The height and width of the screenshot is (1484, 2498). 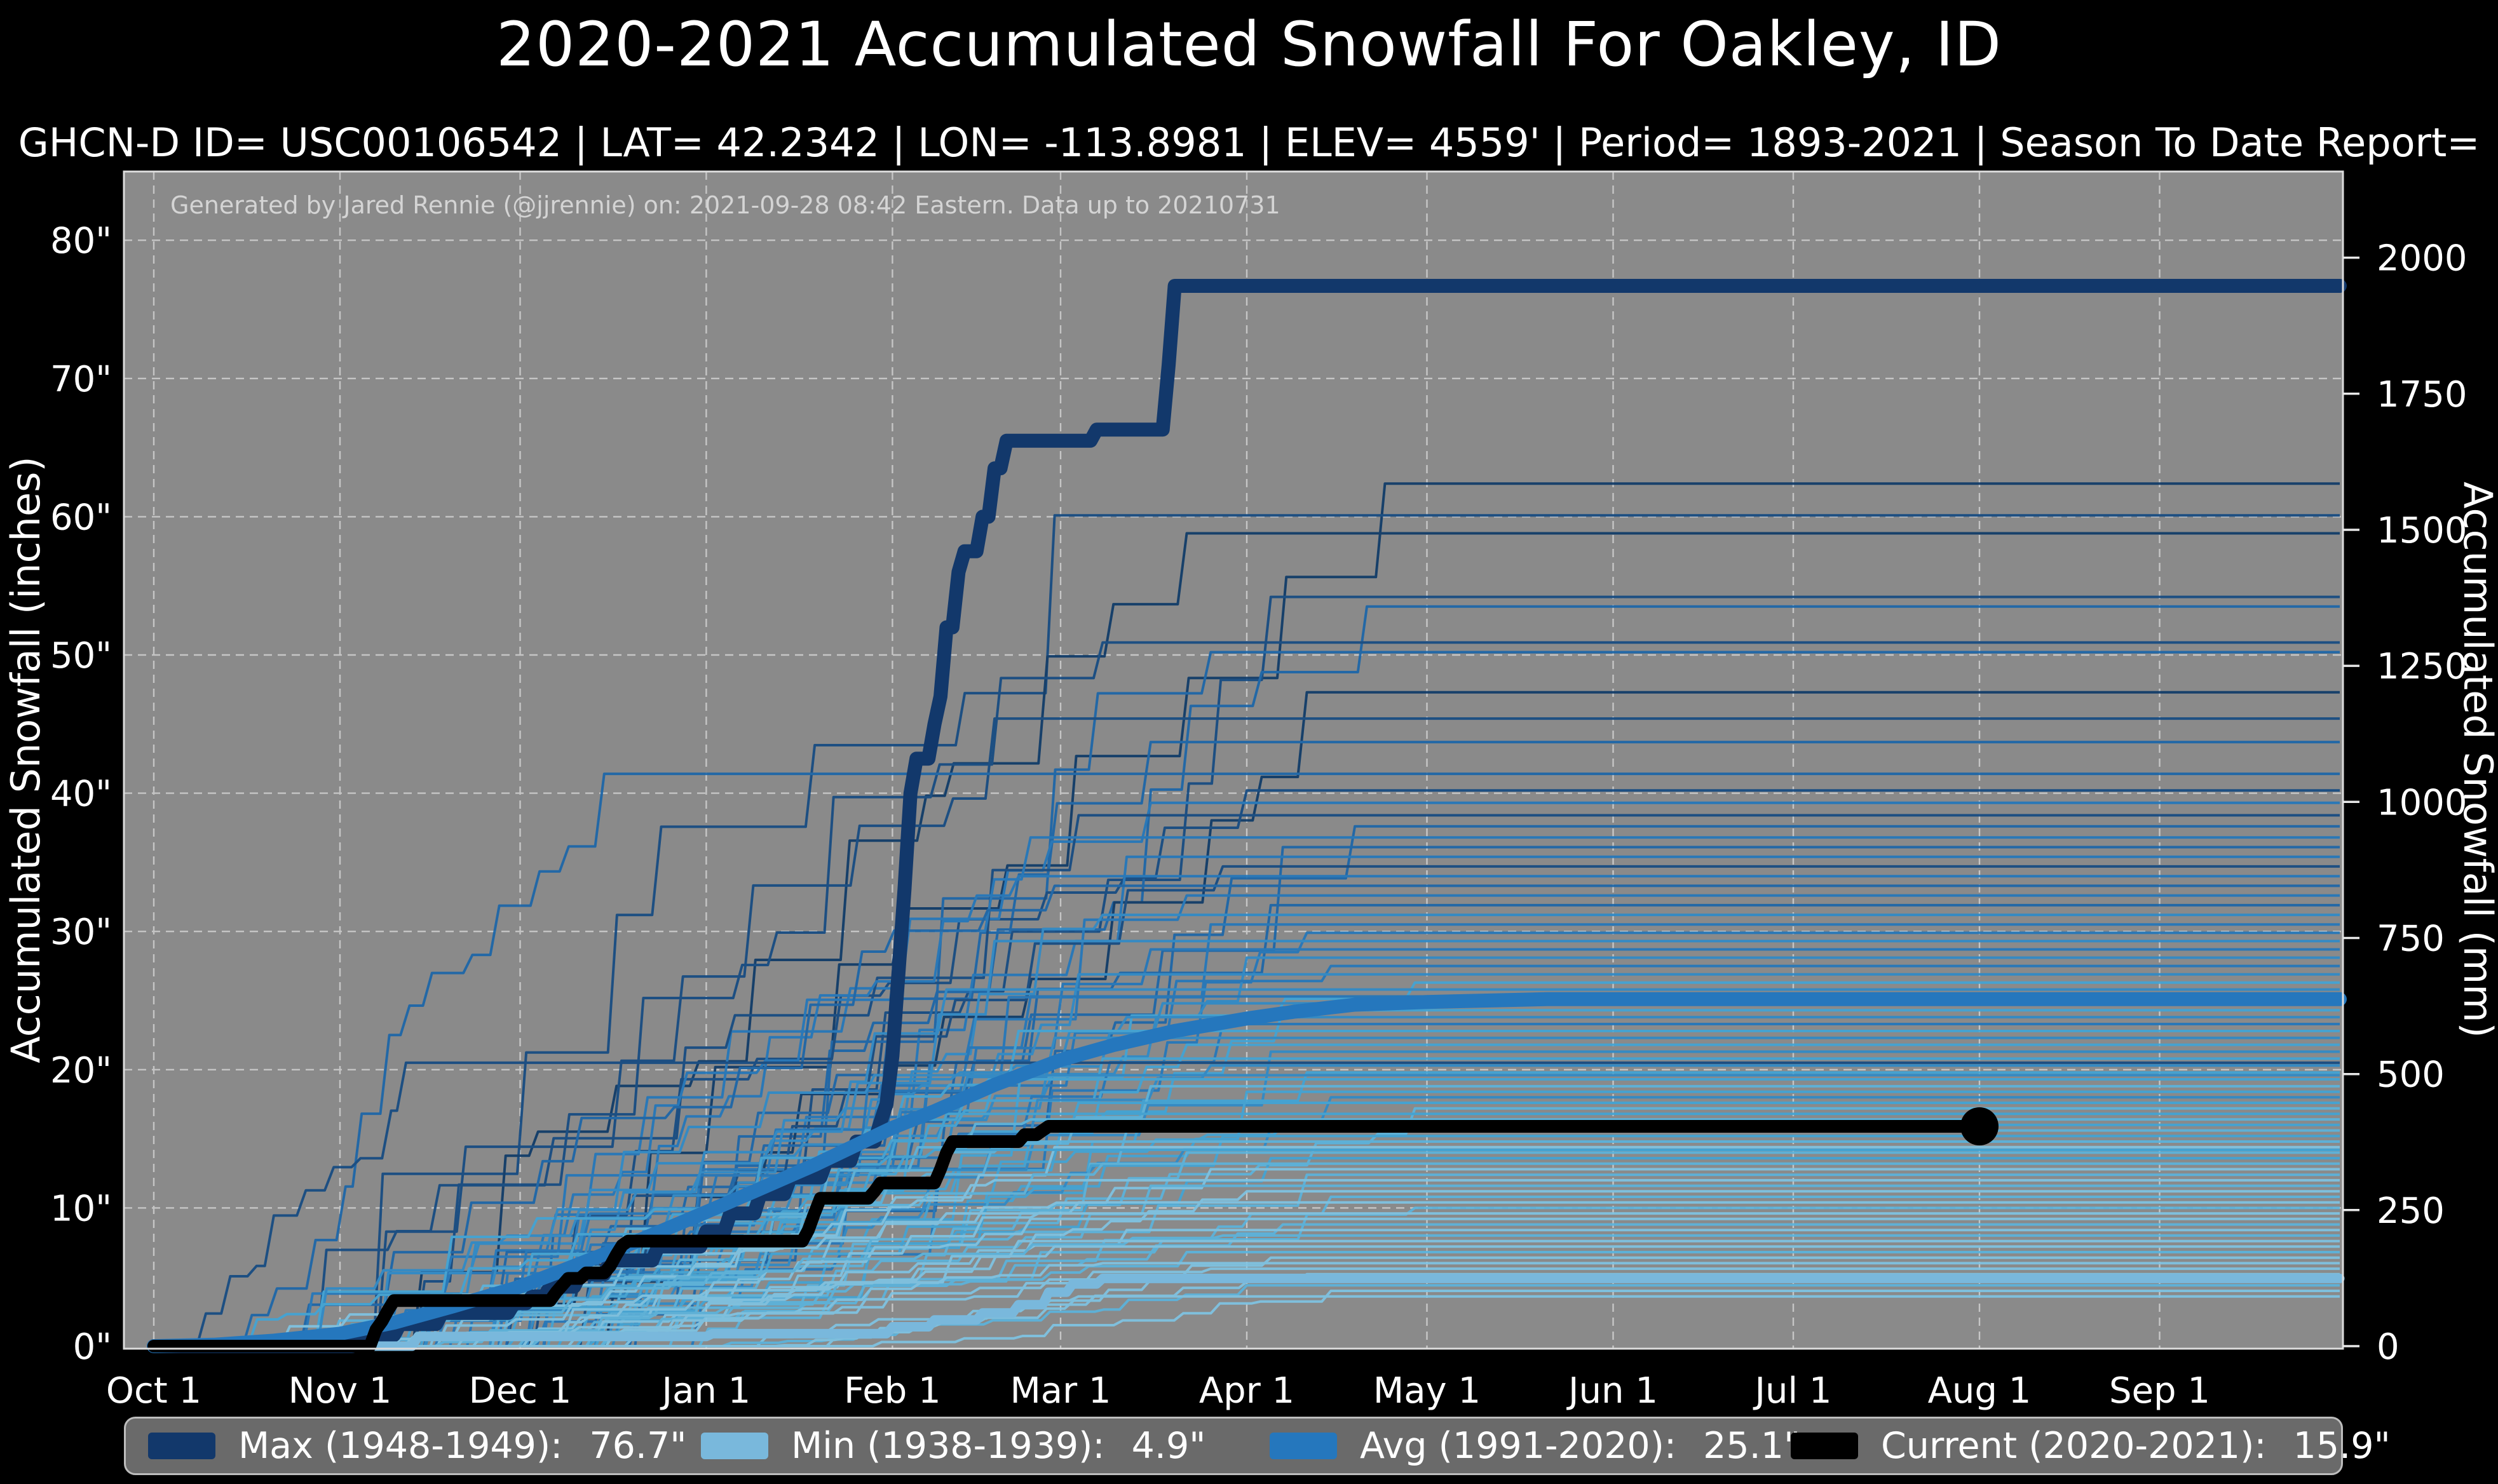 What do you see at coordinates (2411, 1211) in the screenshot?
I see `y-tick-label-mm: 250` at bounding box center [2411, 1211].